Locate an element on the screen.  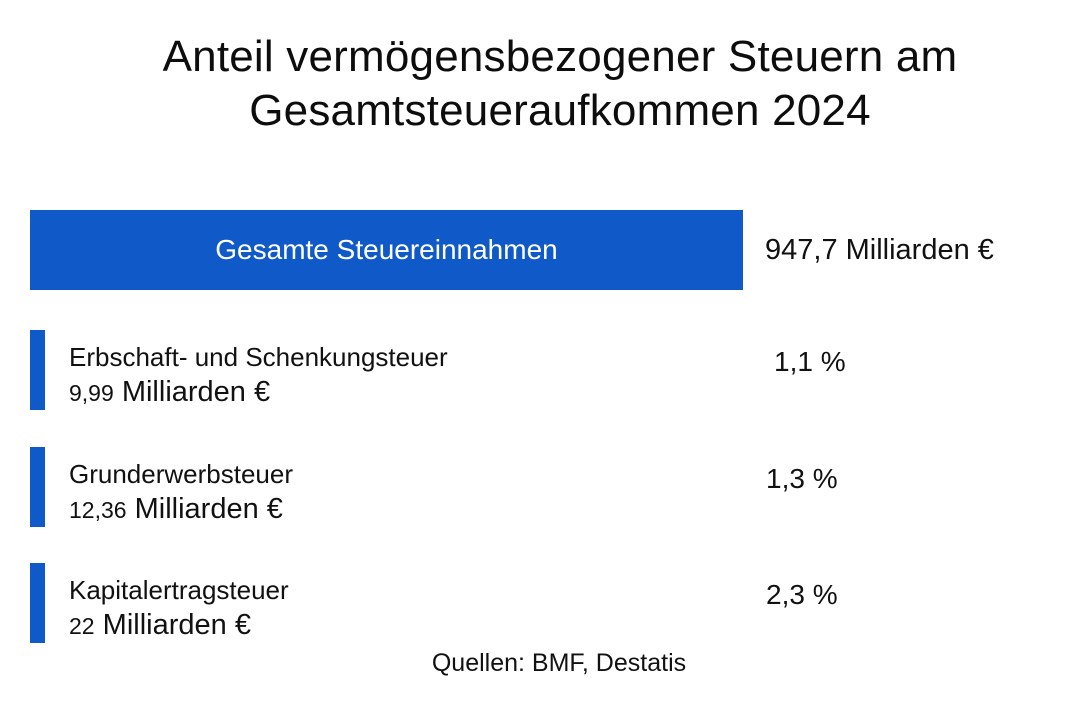
total-revenue-label: Gesamte Steuereinnahmen is located at coordinates (386, 249).